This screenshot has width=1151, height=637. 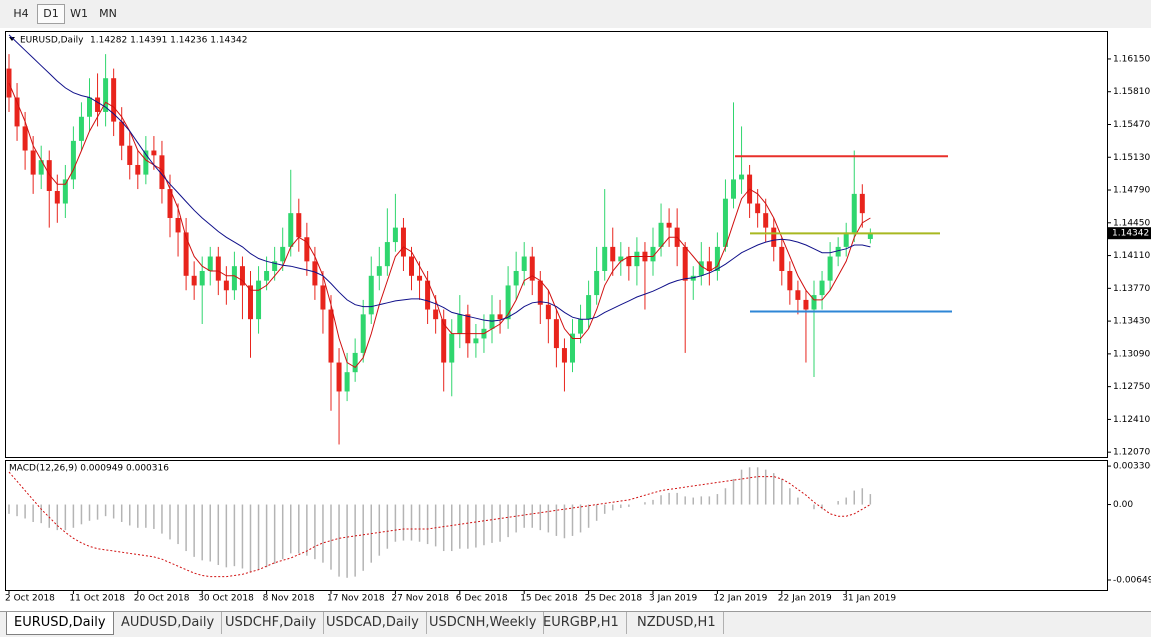 I want to click on y-tick-label: 1.14450, so click(x=1131, y=223).